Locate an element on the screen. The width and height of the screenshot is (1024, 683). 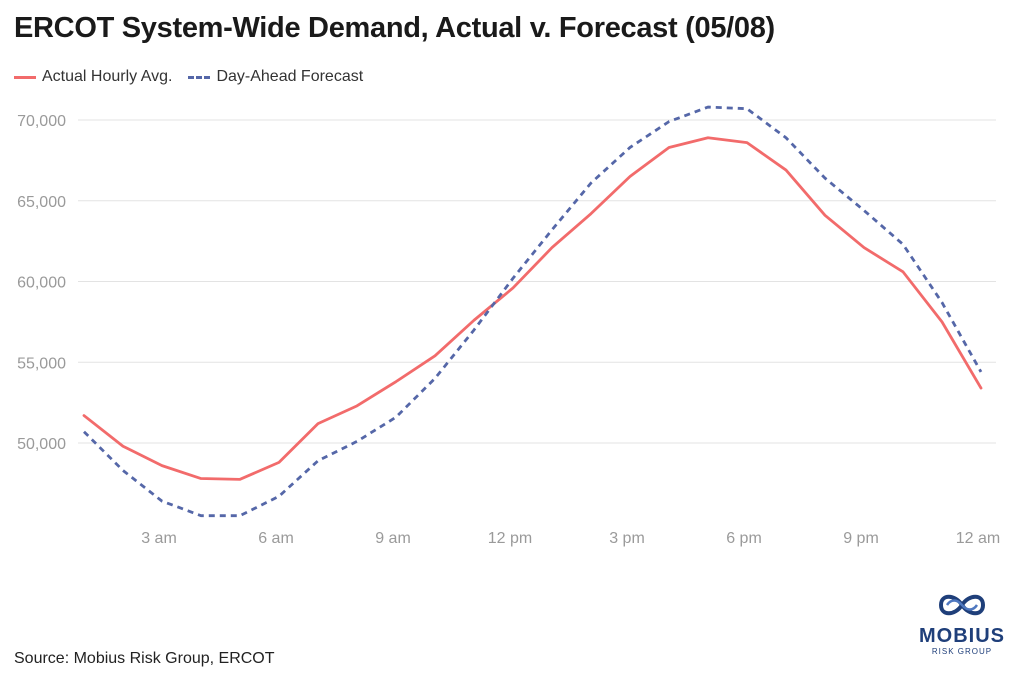
mobius-infinity-icon is located at coordinates (962, 605).